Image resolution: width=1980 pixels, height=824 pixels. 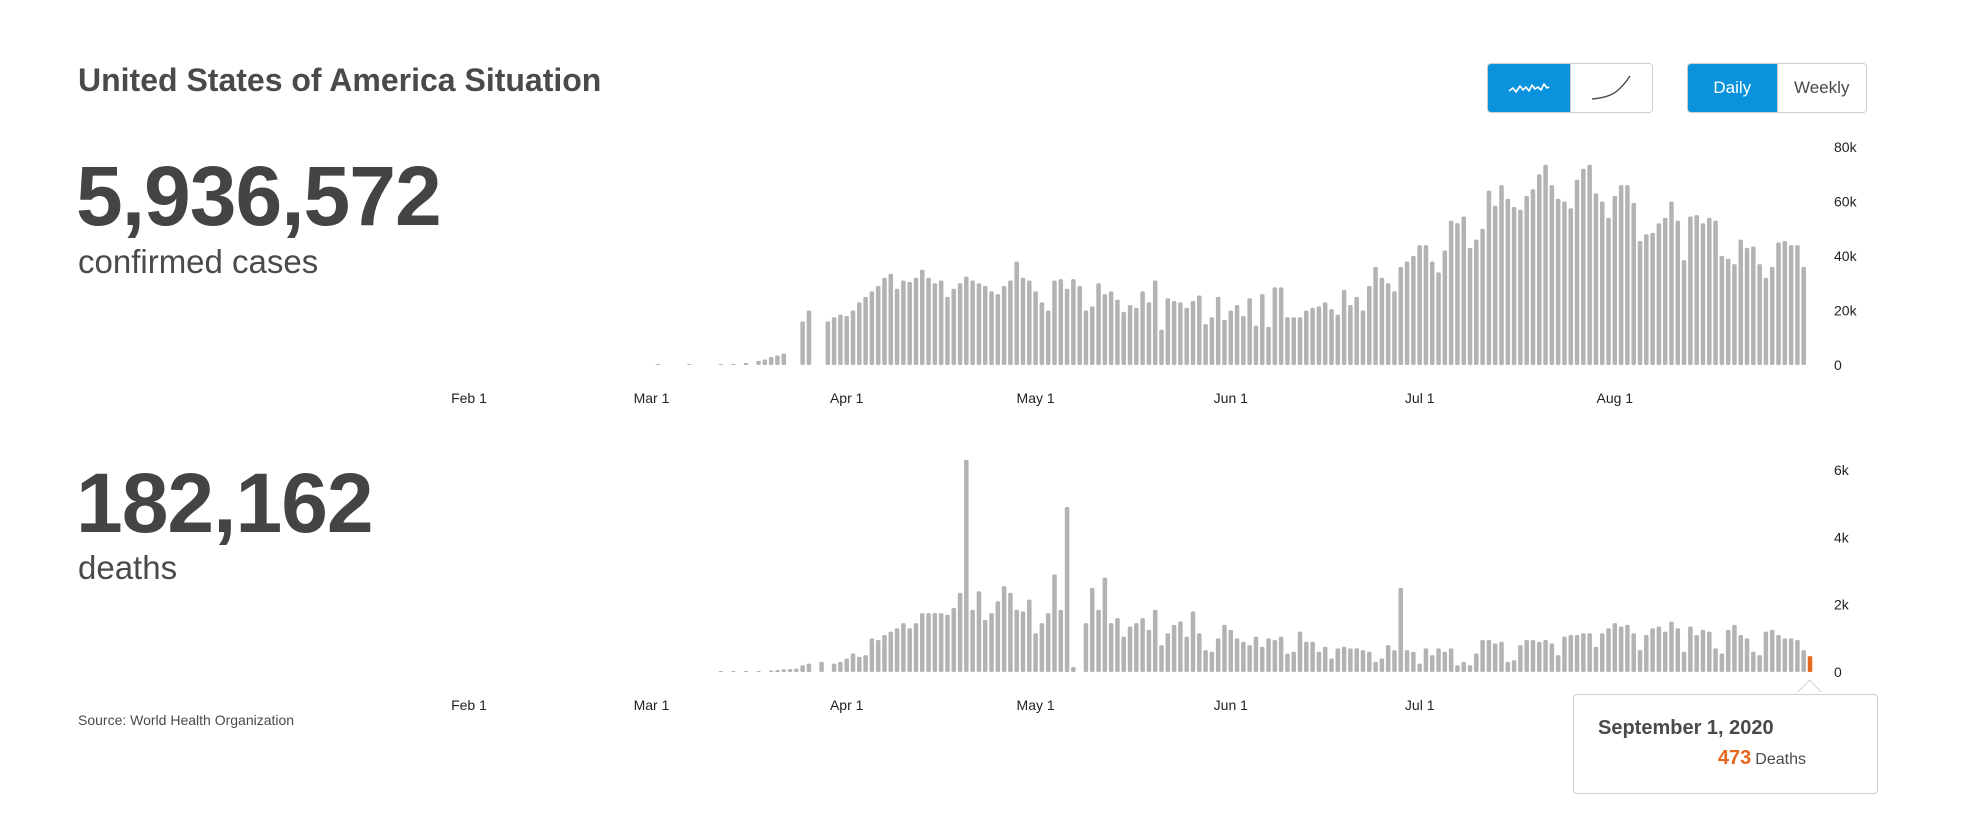 I want to click on cumulative-curve-button, so click(x=1610, y=88).